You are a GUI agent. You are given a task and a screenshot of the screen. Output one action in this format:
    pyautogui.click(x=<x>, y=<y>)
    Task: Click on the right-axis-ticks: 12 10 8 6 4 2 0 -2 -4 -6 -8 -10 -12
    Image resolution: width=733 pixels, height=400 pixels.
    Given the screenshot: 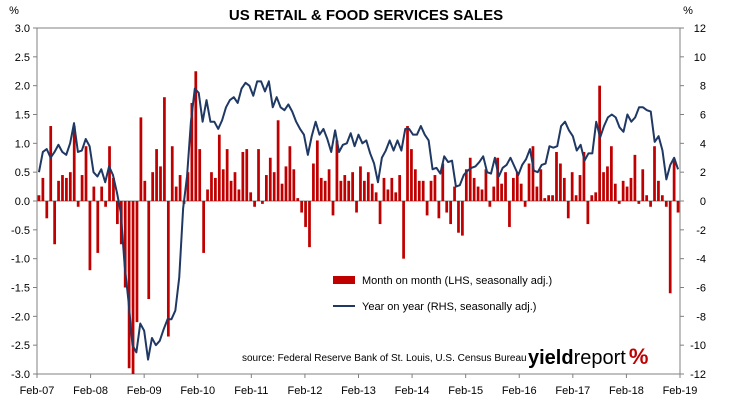 What is the action you would take?
    pyautogui.click(x=693, y=202)
    